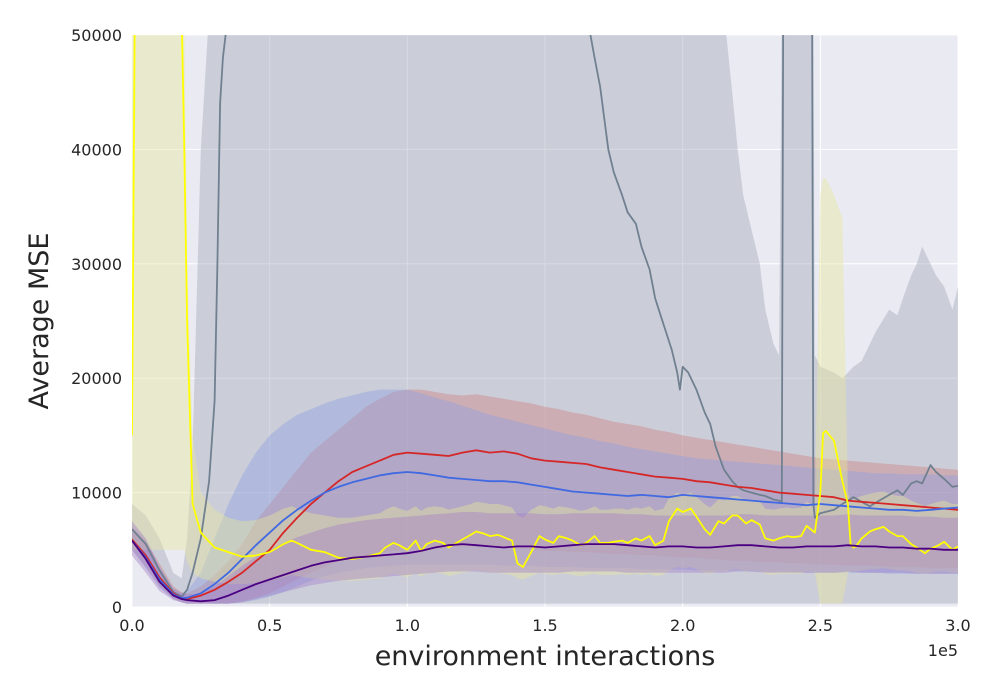 The image size is (1000, 700). I want to click on y-tick-label: 40000, so click(96, 149).